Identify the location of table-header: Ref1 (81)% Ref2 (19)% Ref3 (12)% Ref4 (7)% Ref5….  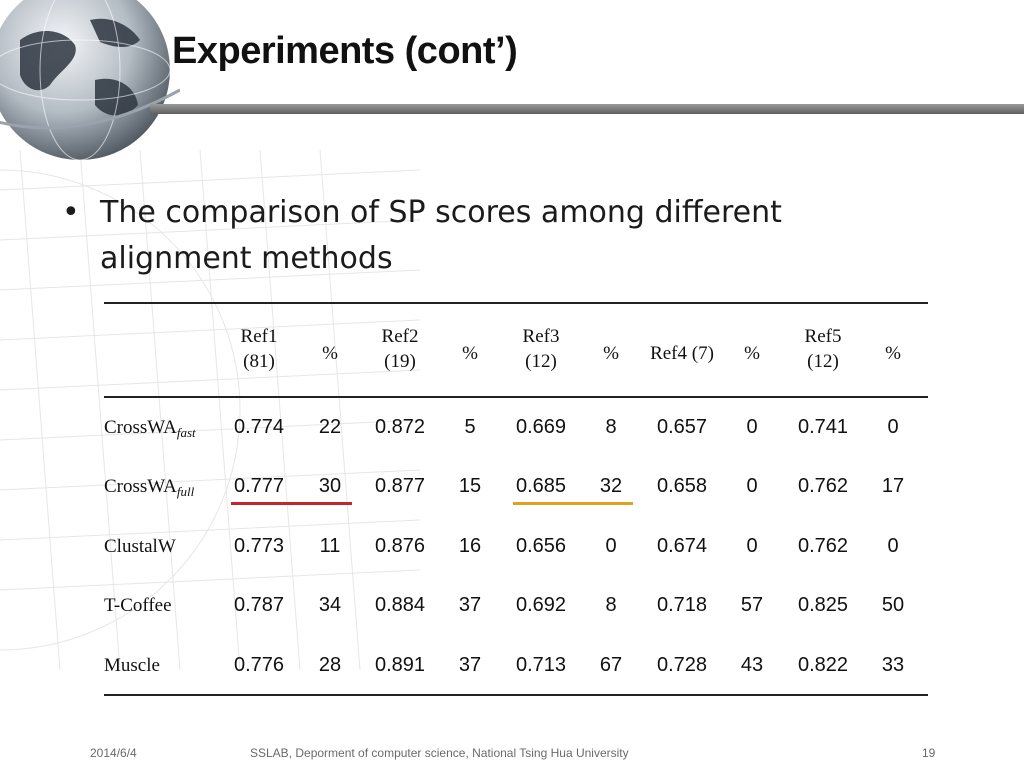
(516, 354).